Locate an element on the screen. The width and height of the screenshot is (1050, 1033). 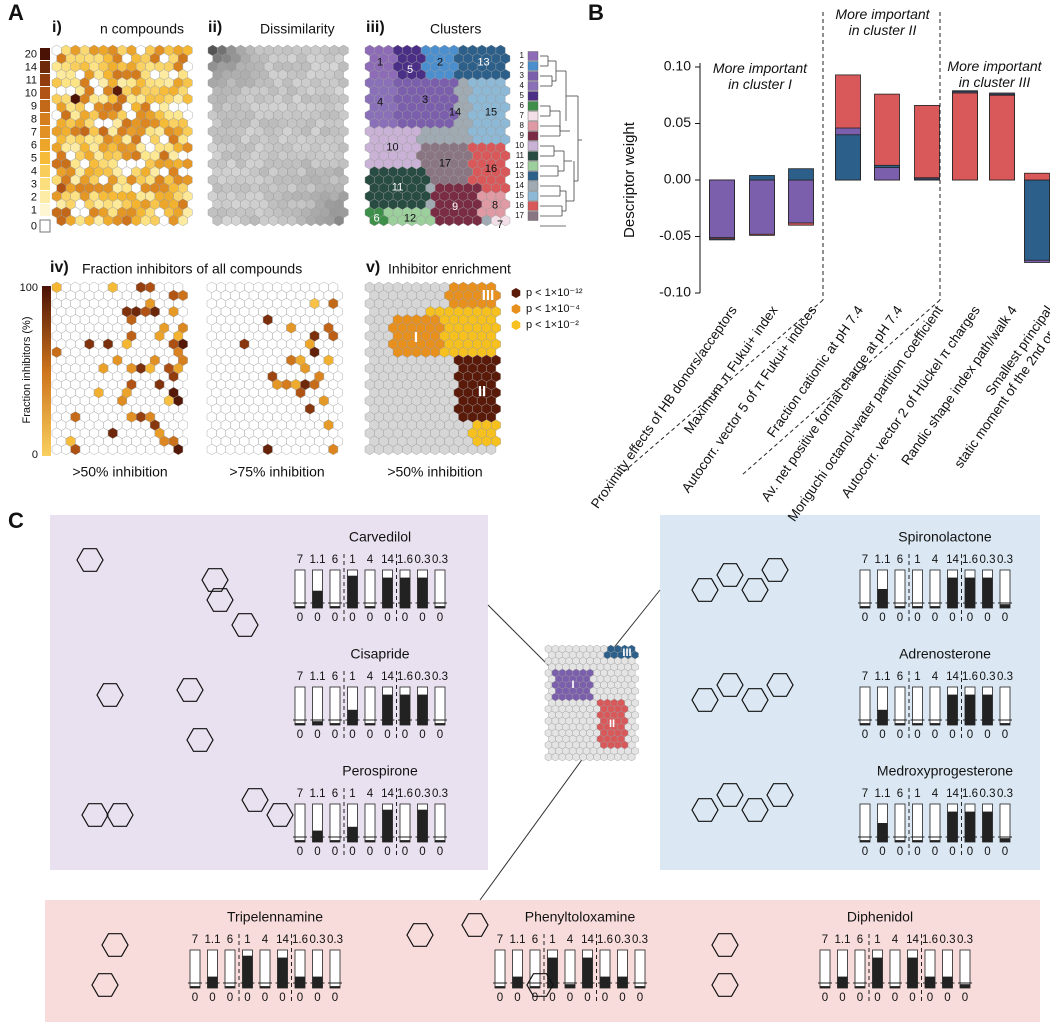
panel-label: B is located at coordinates (596, 12).